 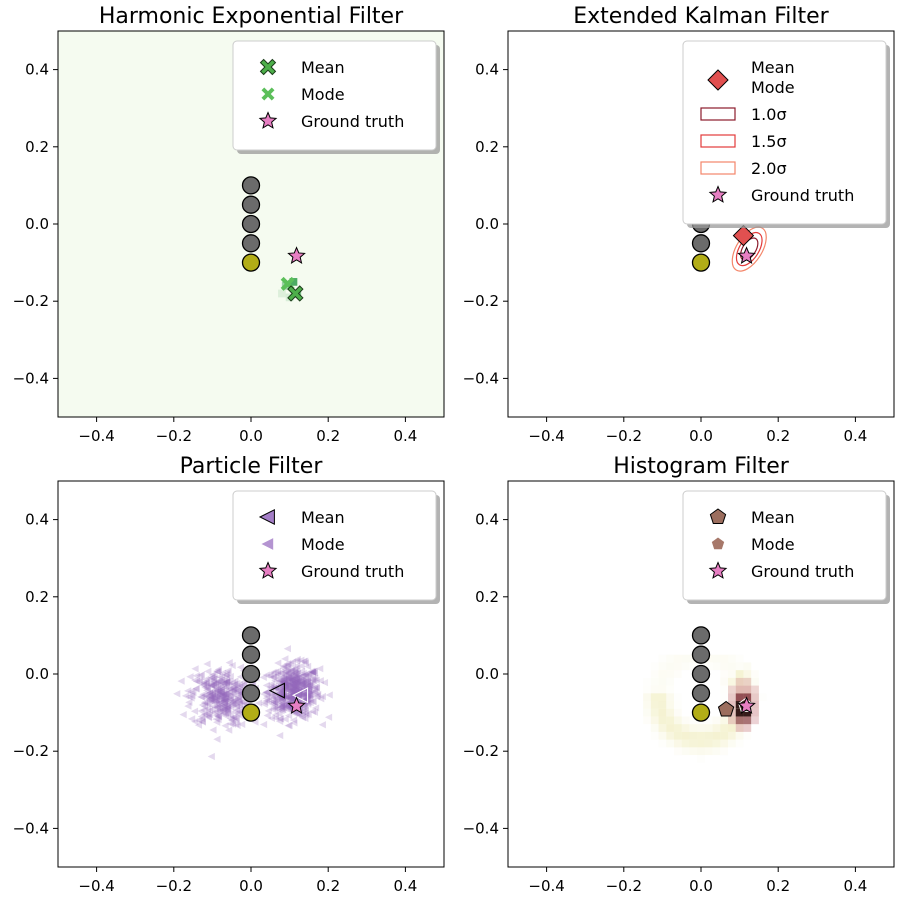 I want to click on y-tick-label: 0.0, so click(x=37, y=674).